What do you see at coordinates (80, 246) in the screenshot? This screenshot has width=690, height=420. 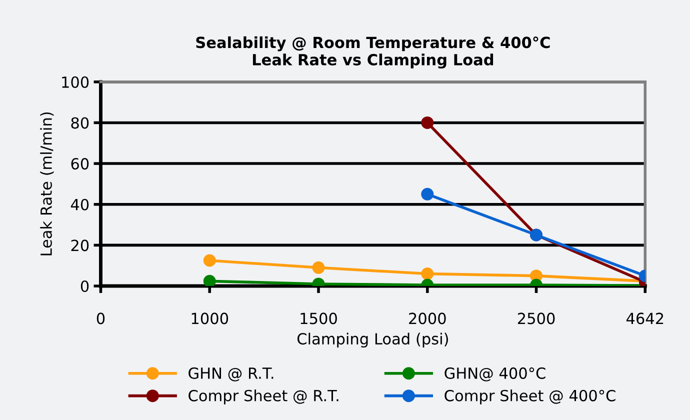 I see `y-tick-label: 20` at bounding box center [80, 246].